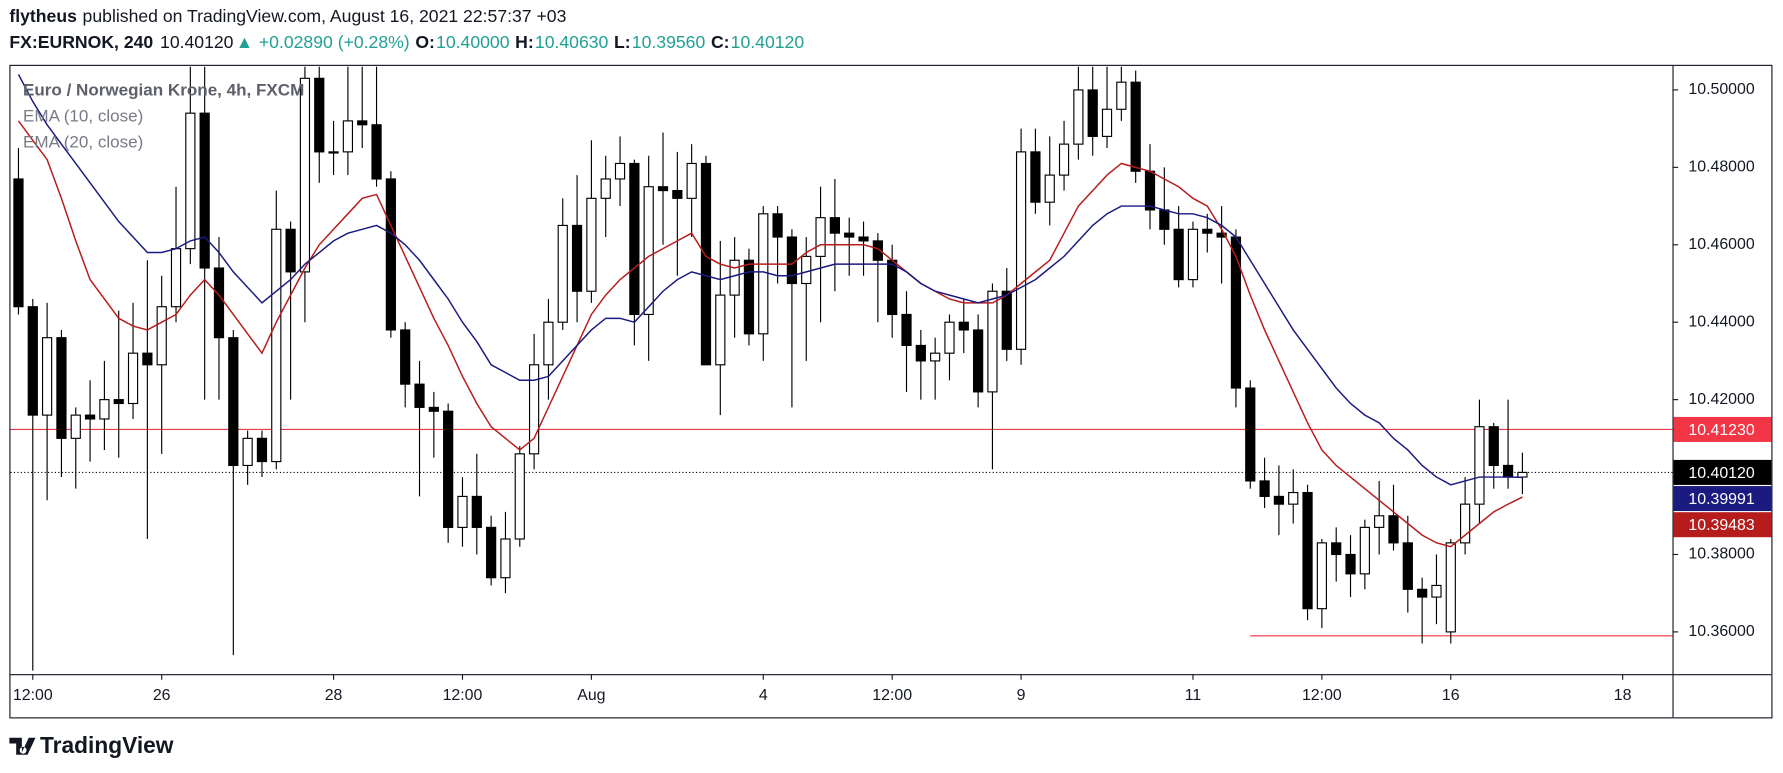 The image size is (1783, 773). I want to click on low-label: L:, so click(622, 42).